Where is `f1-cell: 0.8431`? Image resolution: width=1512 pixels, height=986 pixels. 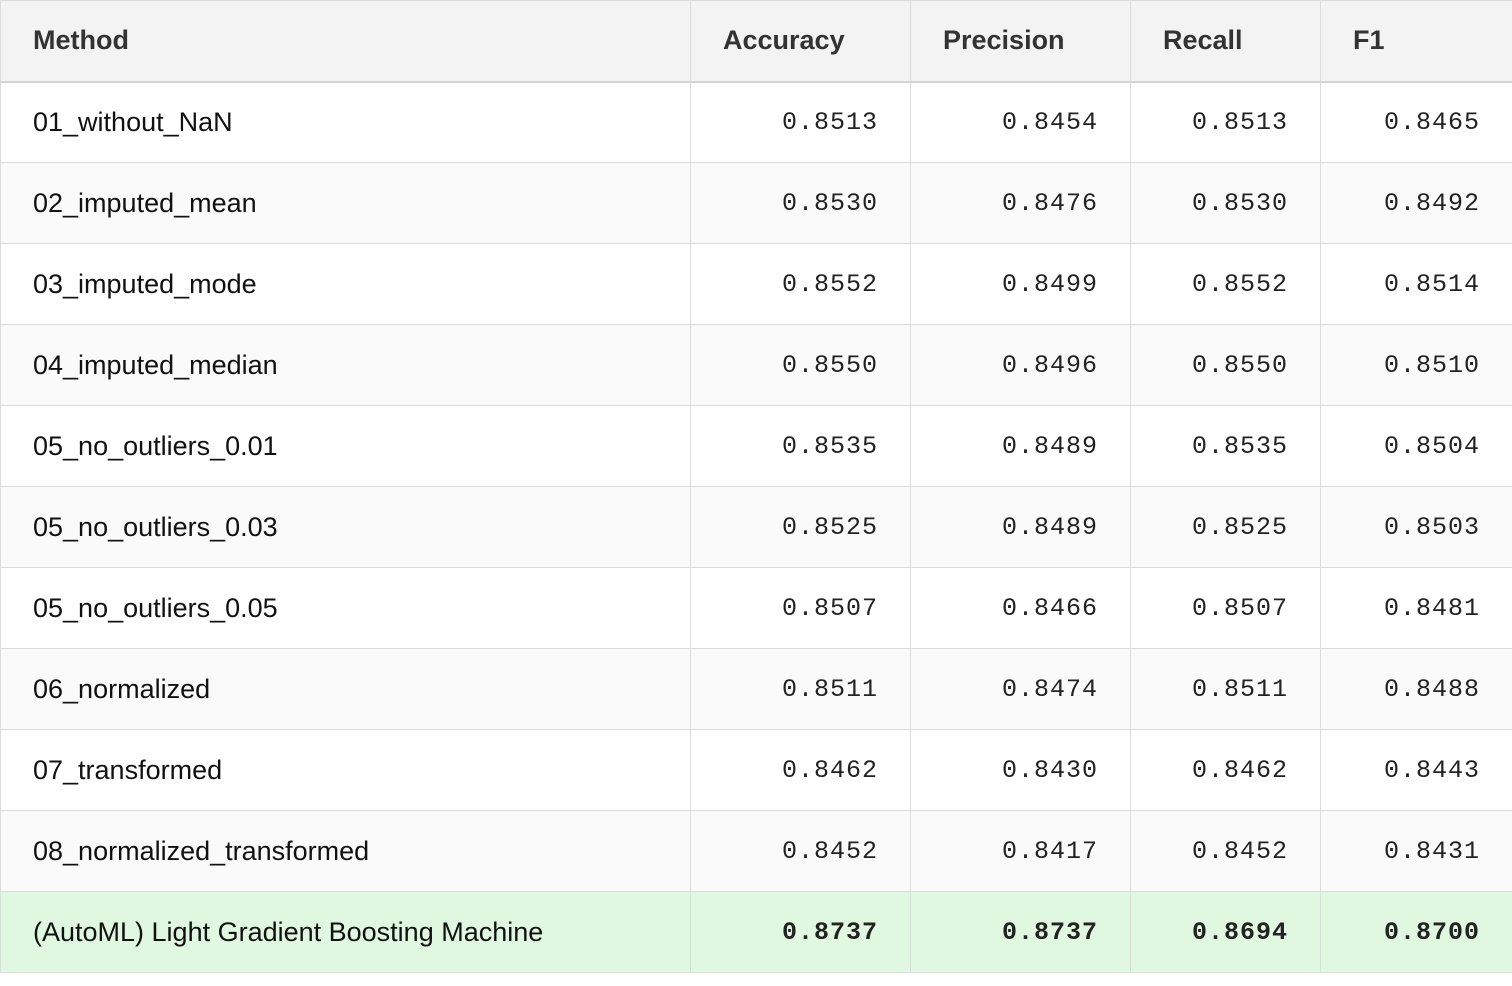
f1-cell: 0.8431 is located at coordinates (1416, 851).